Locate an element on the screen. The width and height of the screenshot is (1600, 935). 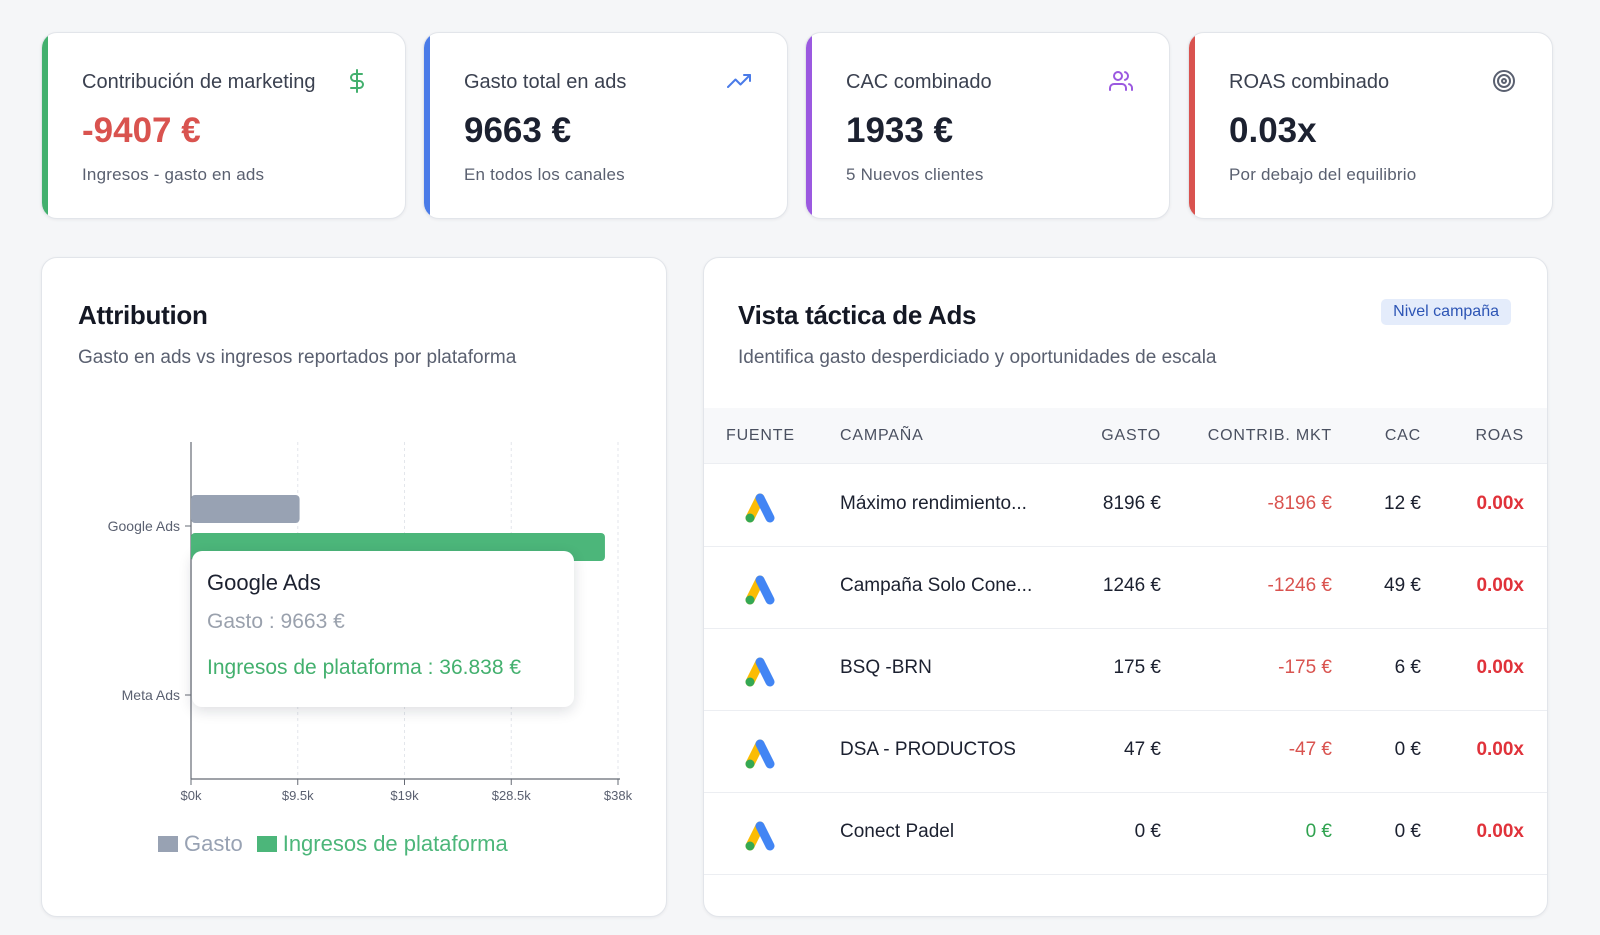
column-header-roas: ROAS is located at coordinates (1499, 435).